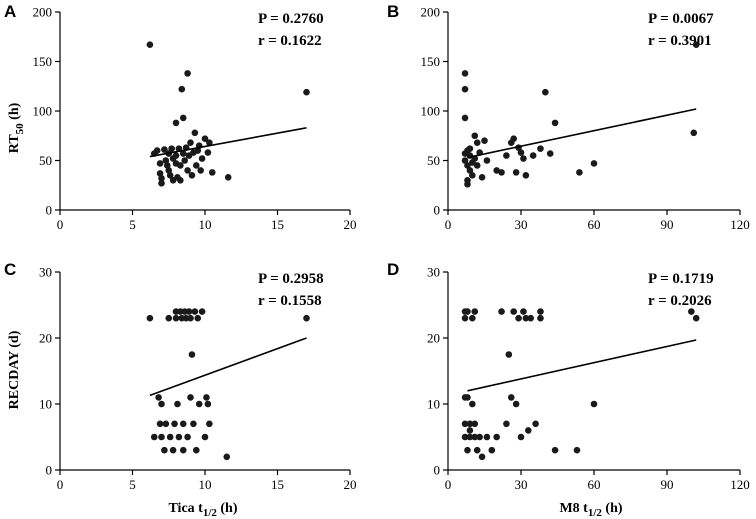 The height and width of the screenshot is (519, 756). Describe the element at coordinates (740, 484) in the screenshot. I see `x-tick-label: 120` at that location.